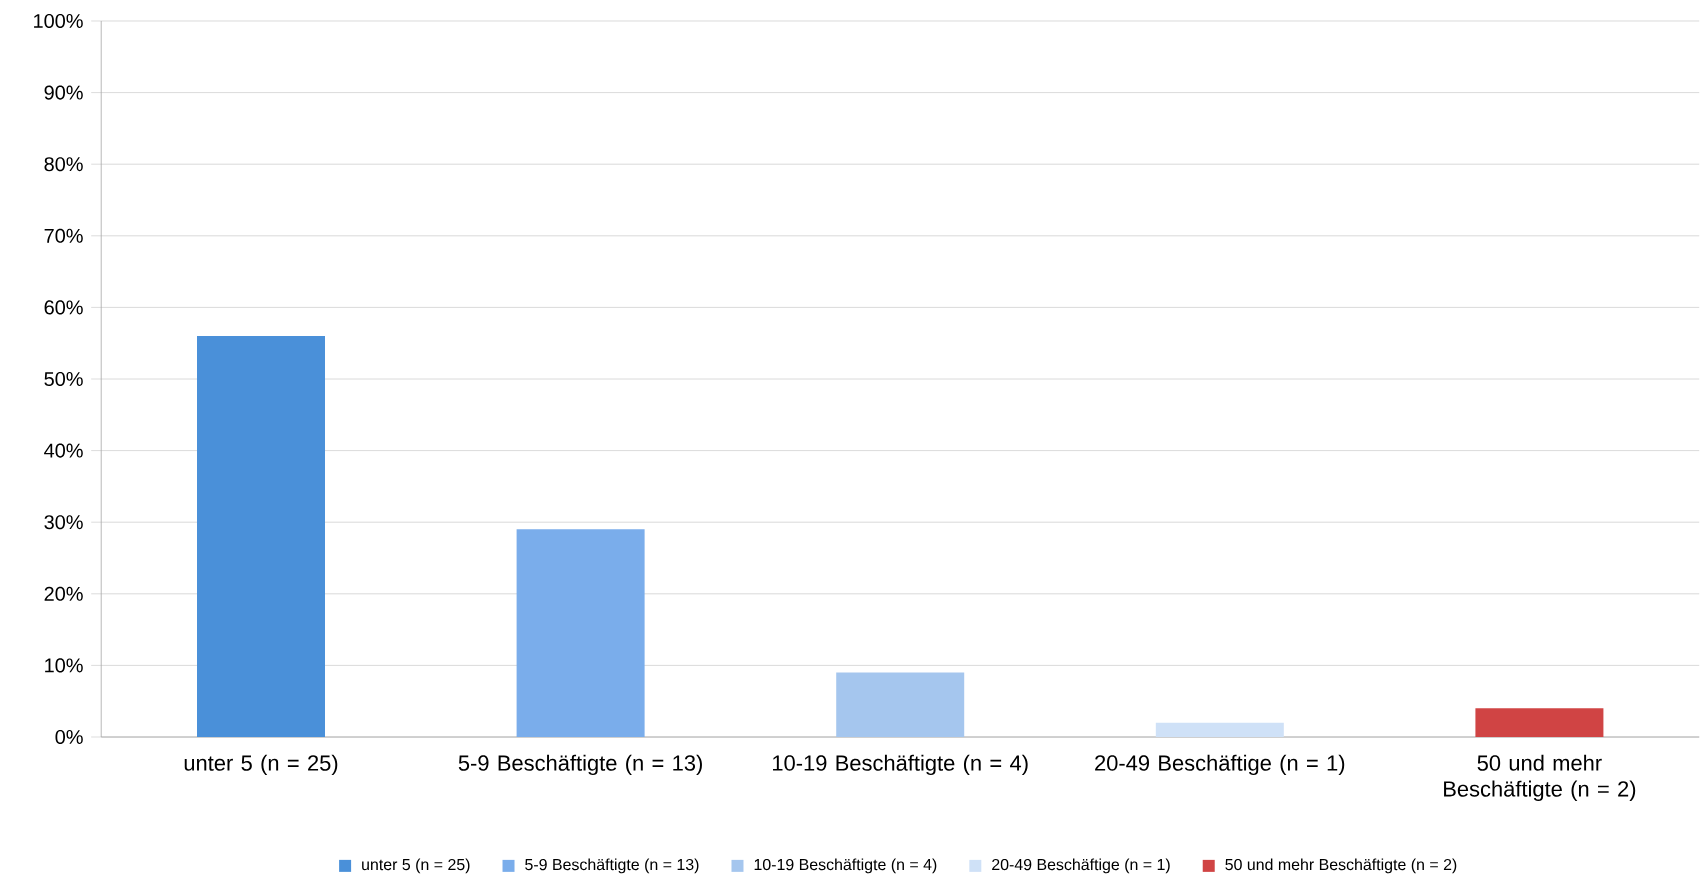 This screenshot has width=1707, height=879. What do you see at coordinates (416, 866) in the screenshot?
I see `legend-label: unter 5 (n = 25)` at bounding box center [416, 866].